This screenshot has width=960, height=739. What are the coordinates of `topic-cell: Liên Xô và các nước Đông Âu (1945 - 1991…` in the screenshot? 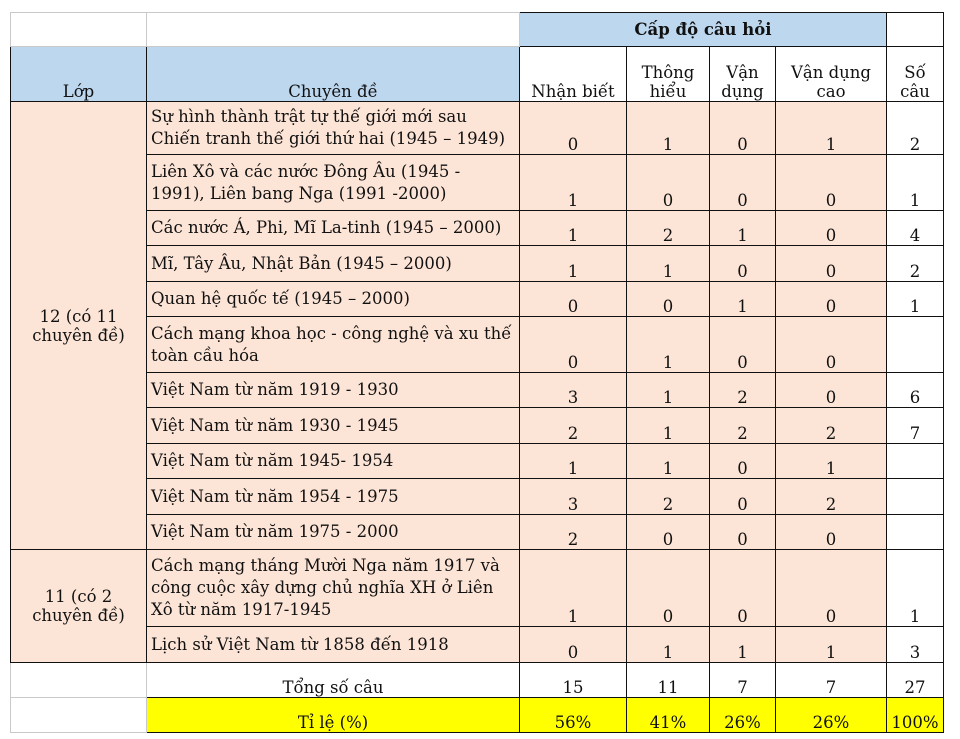 It's located at (333, 182).